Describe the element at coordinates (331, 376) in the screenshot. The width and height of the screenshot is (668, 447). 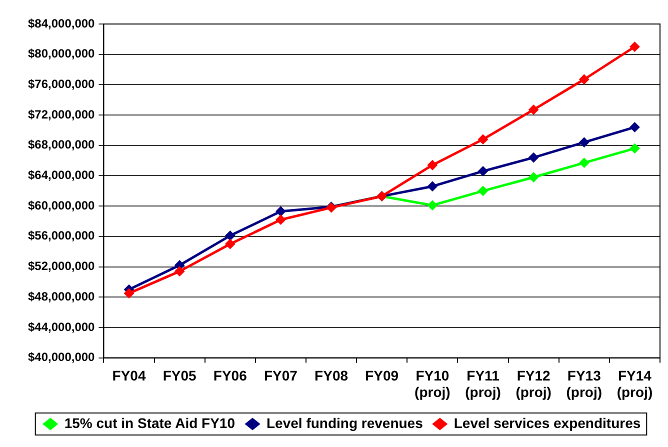
I see `x-tick-label: FY08` at that location.